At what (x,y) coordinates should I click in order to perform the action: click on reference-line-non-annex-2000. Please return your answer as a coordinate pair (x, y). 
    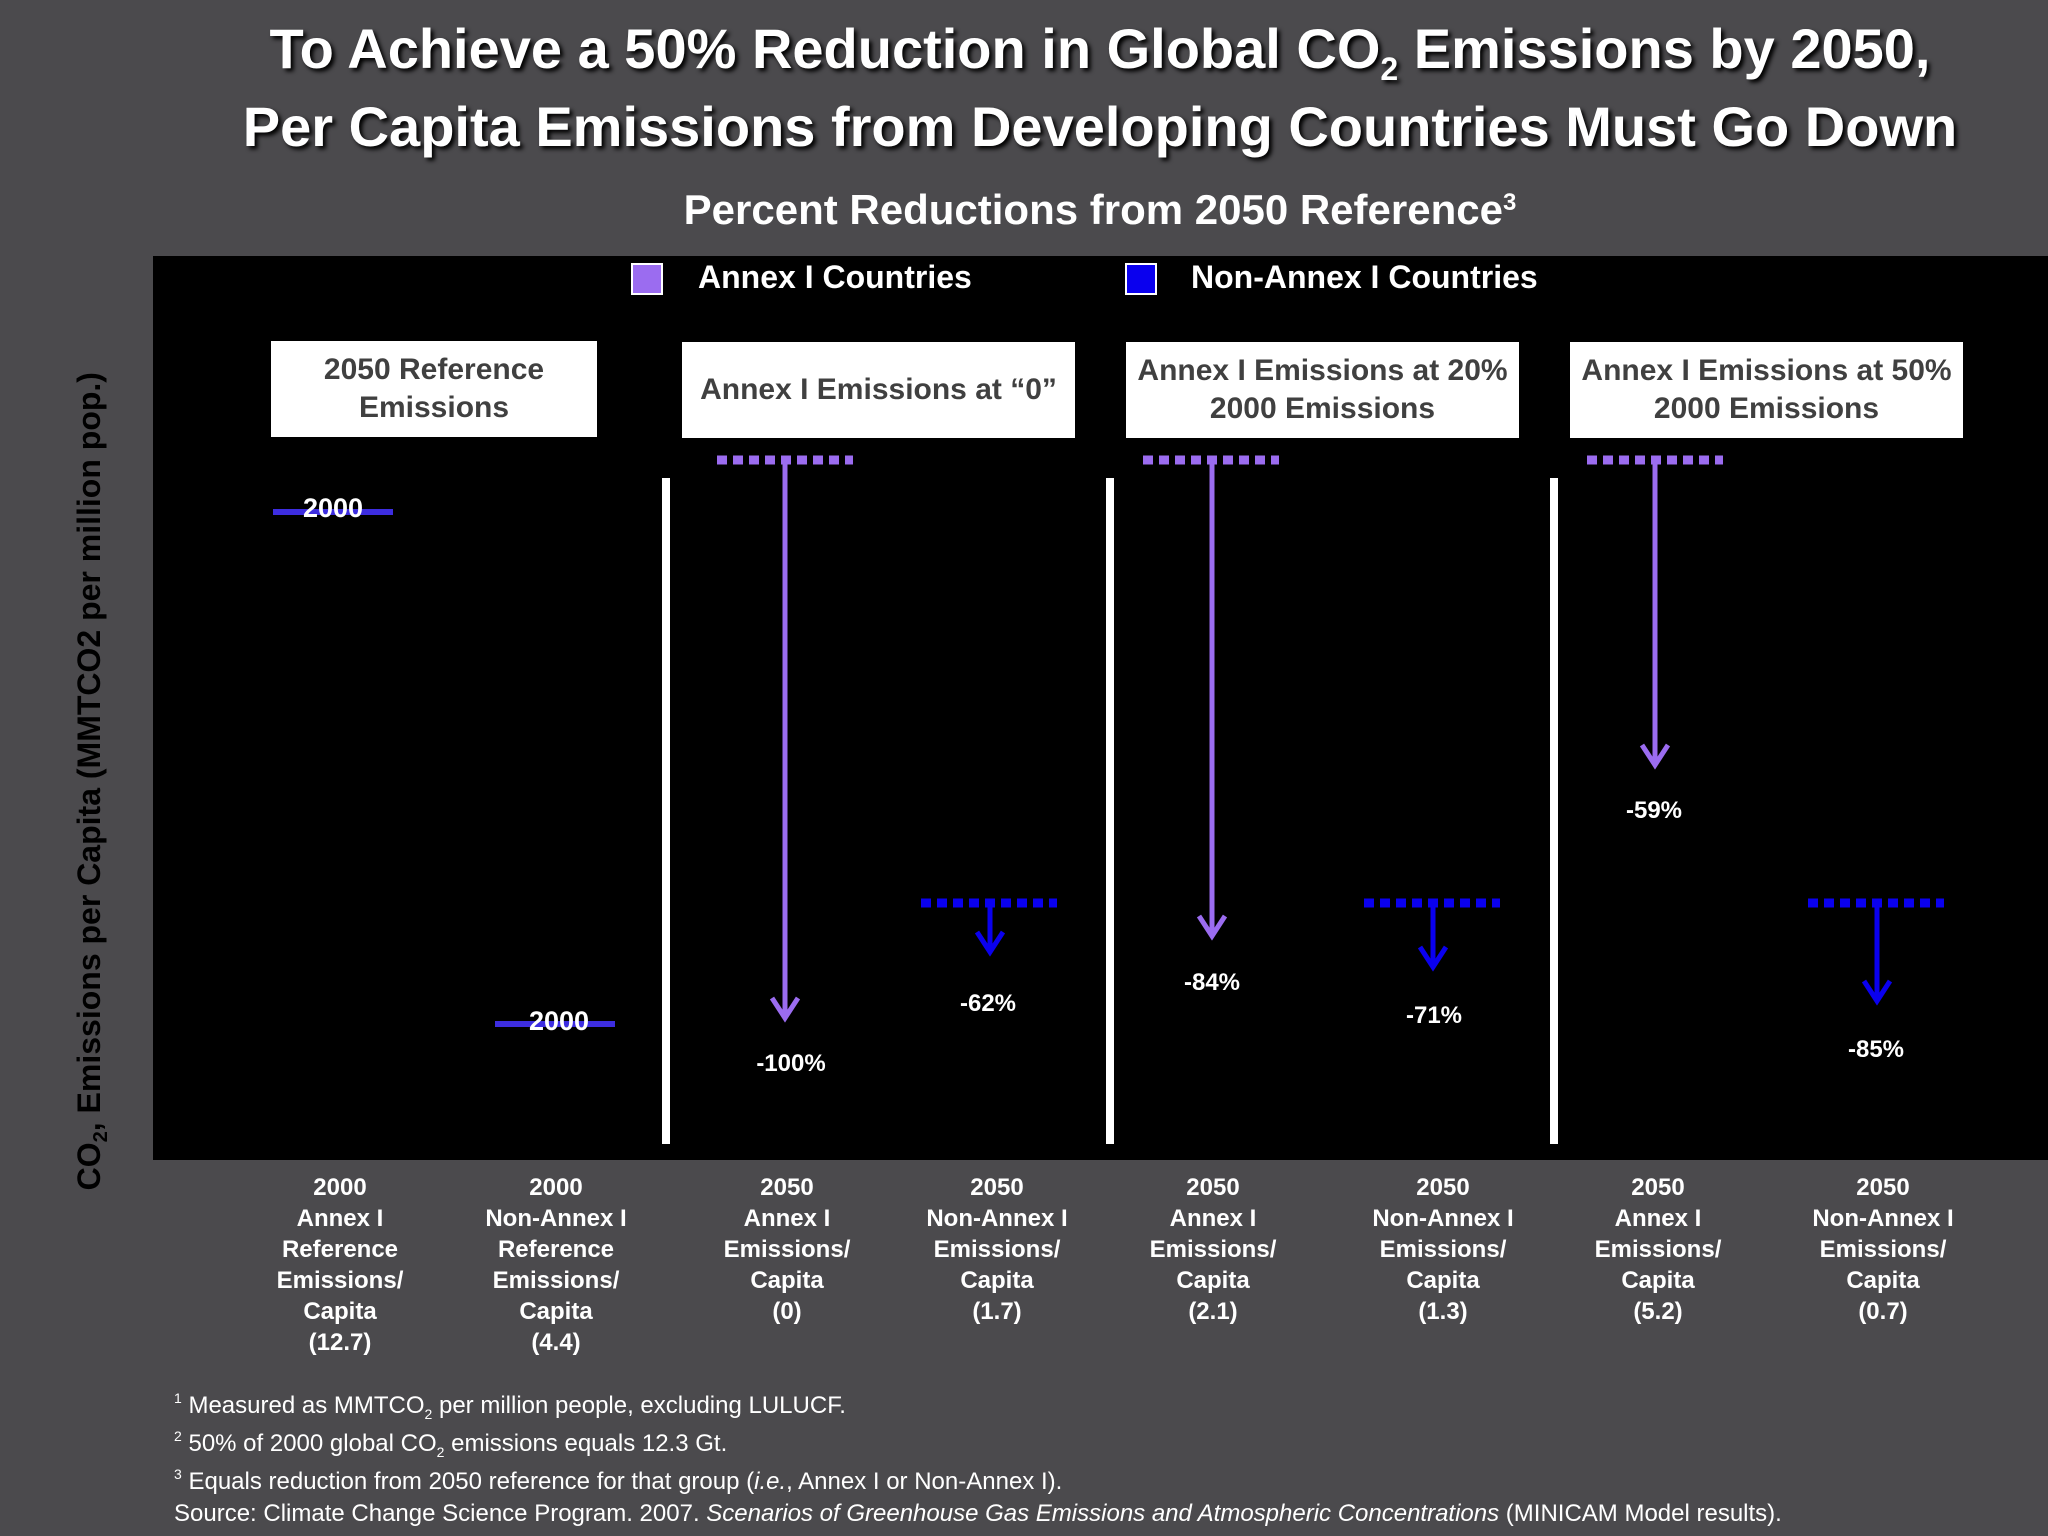
    Looking at the image, I should click on (555, 1024).